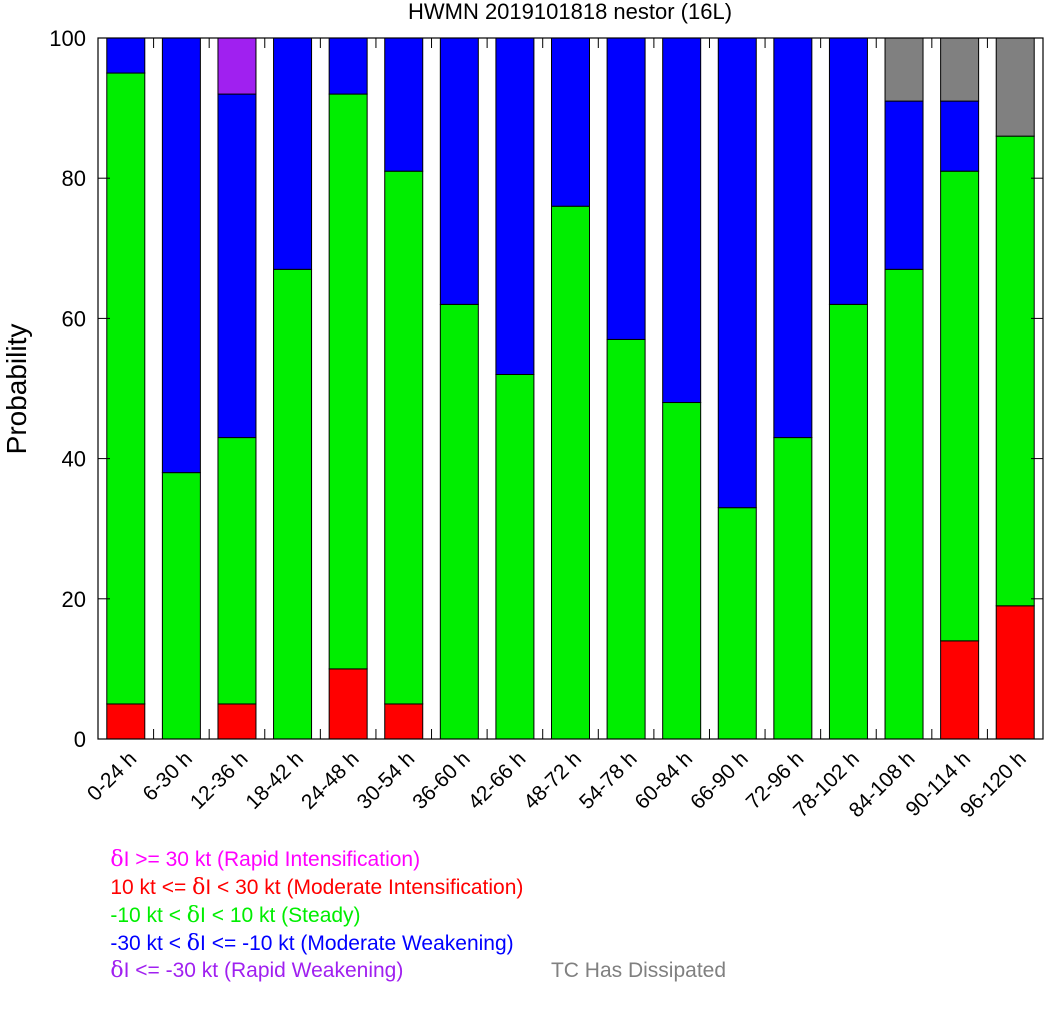  I want to click on x-tick-label: 18-42 h, so click(274, 780).